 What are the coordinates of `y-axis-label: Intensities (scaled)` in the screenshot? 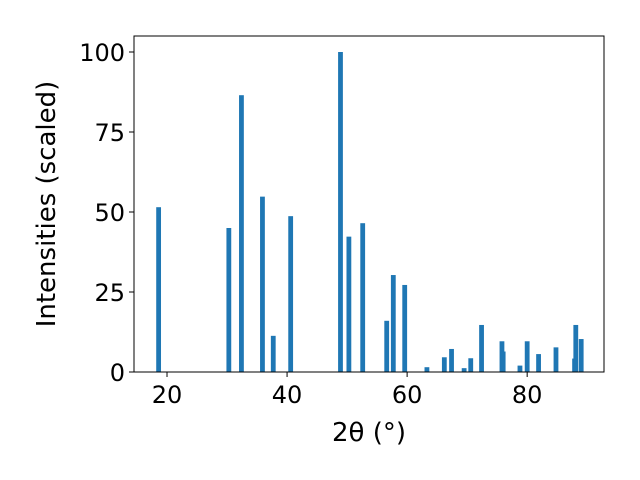 It's located at (47, 204).